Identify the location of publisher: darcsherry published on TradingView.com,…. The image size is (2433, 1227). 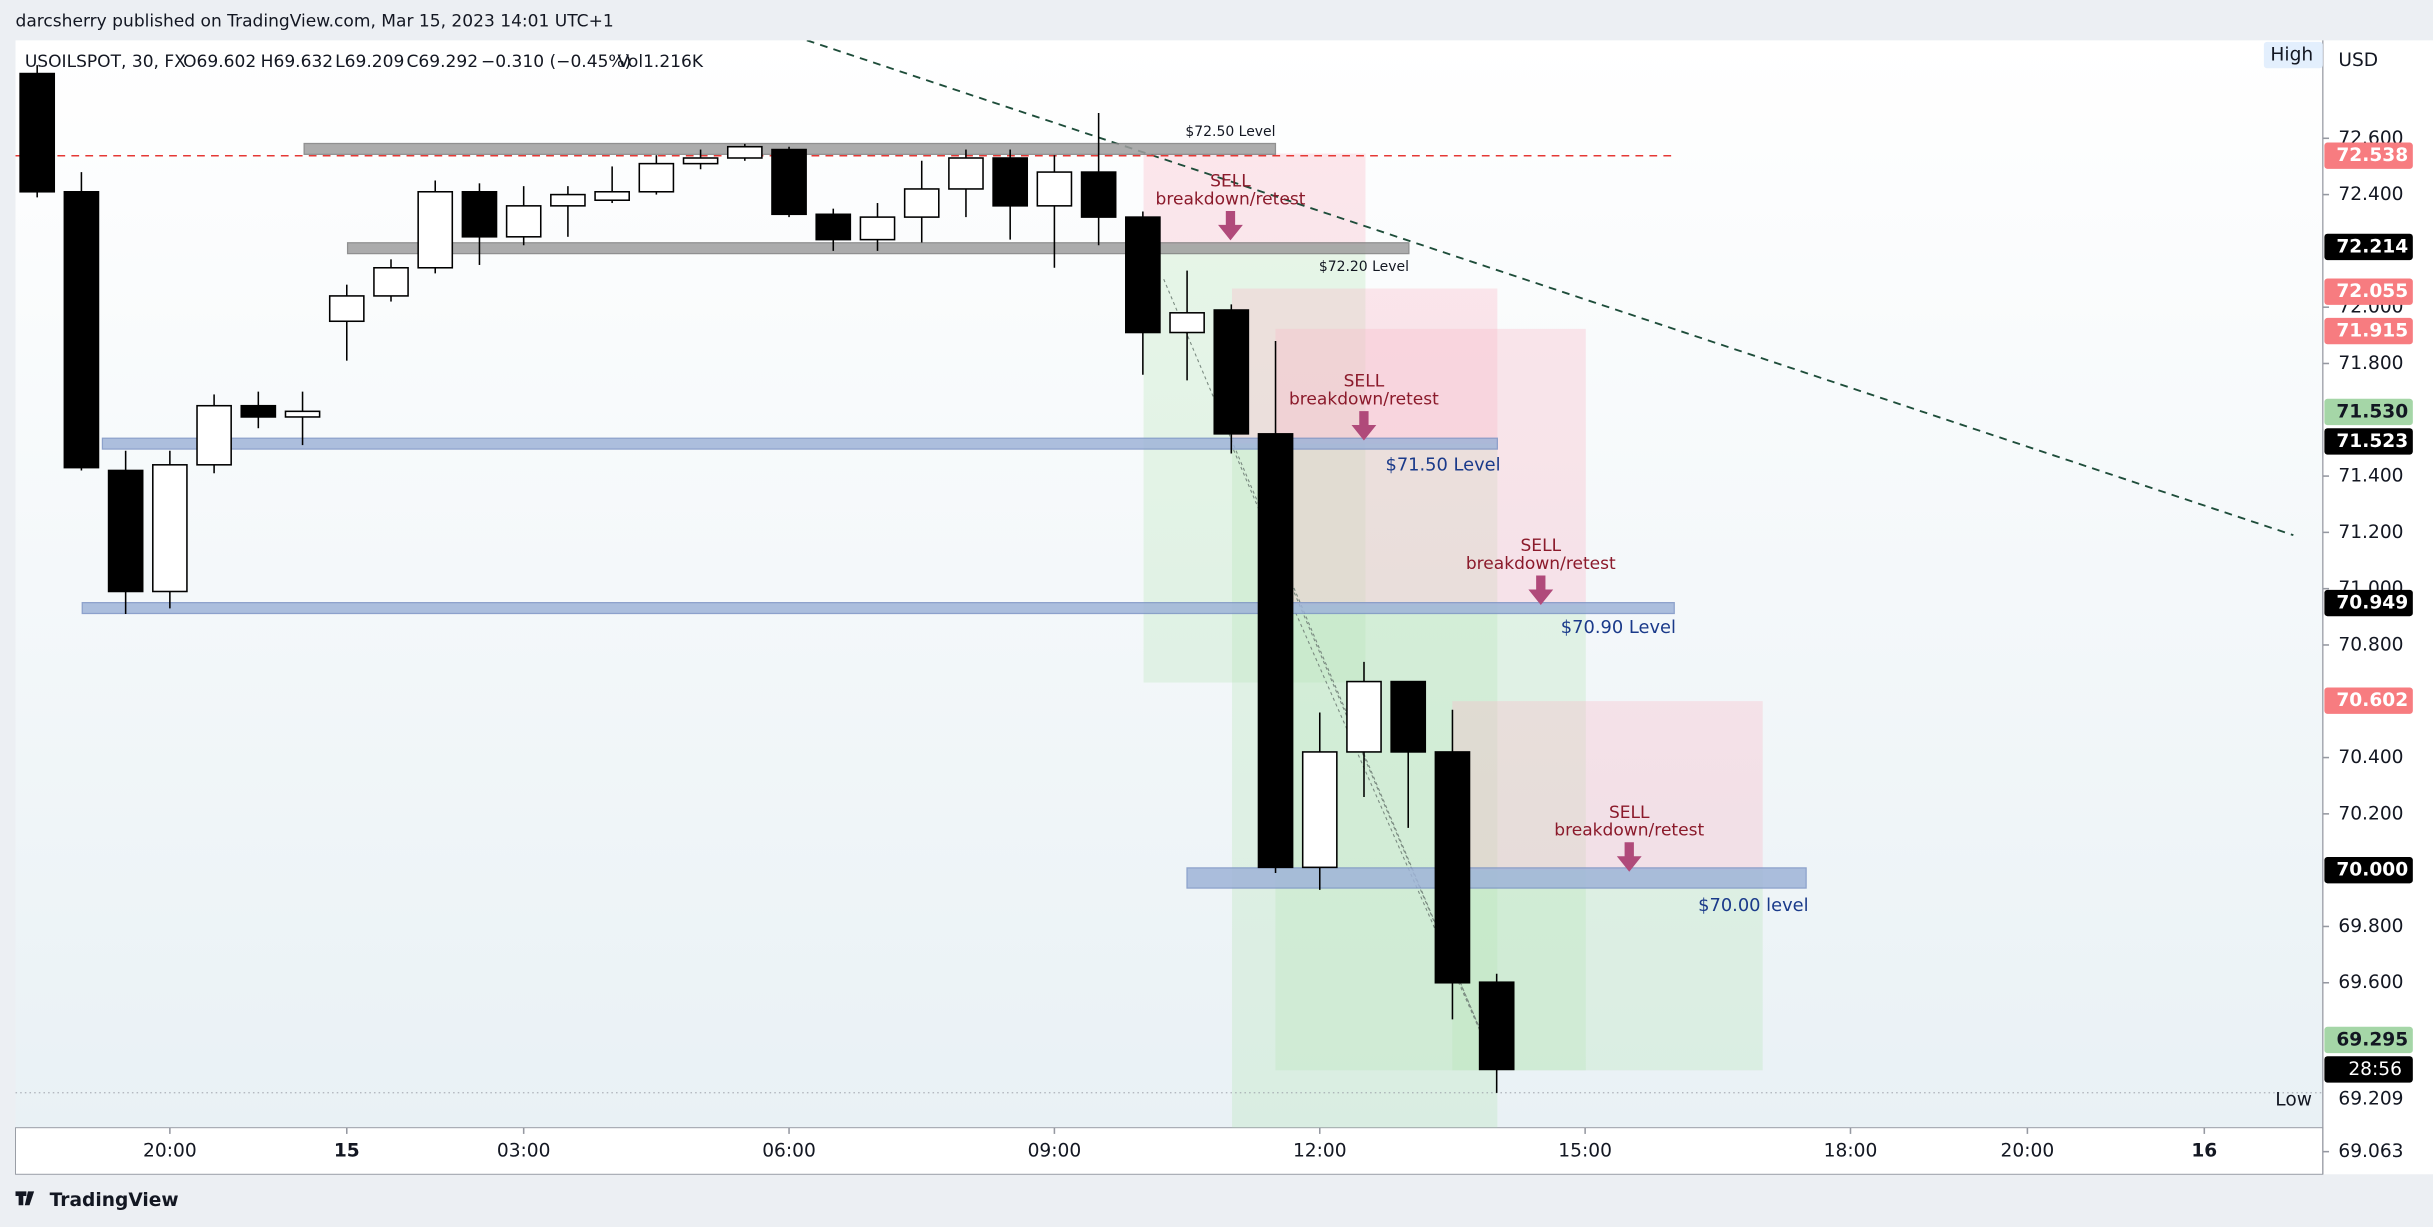
(315, 22).